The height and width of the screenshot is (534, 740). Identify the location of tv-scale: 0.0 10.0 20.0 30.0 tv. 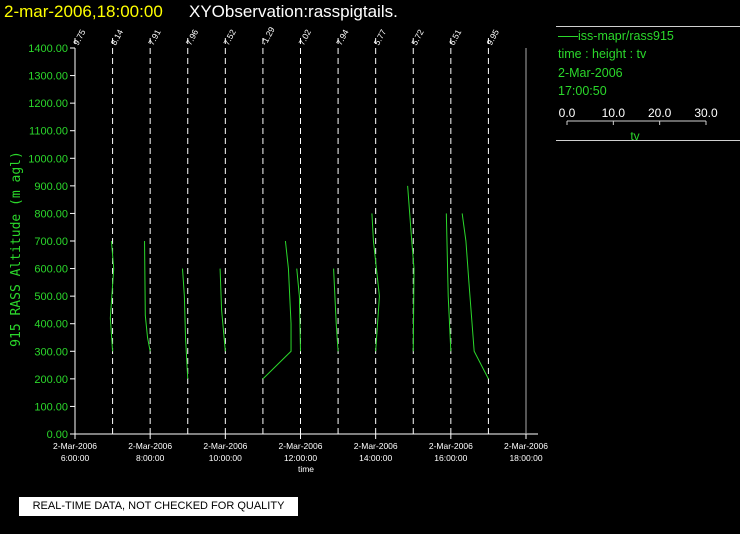
(638, 124).